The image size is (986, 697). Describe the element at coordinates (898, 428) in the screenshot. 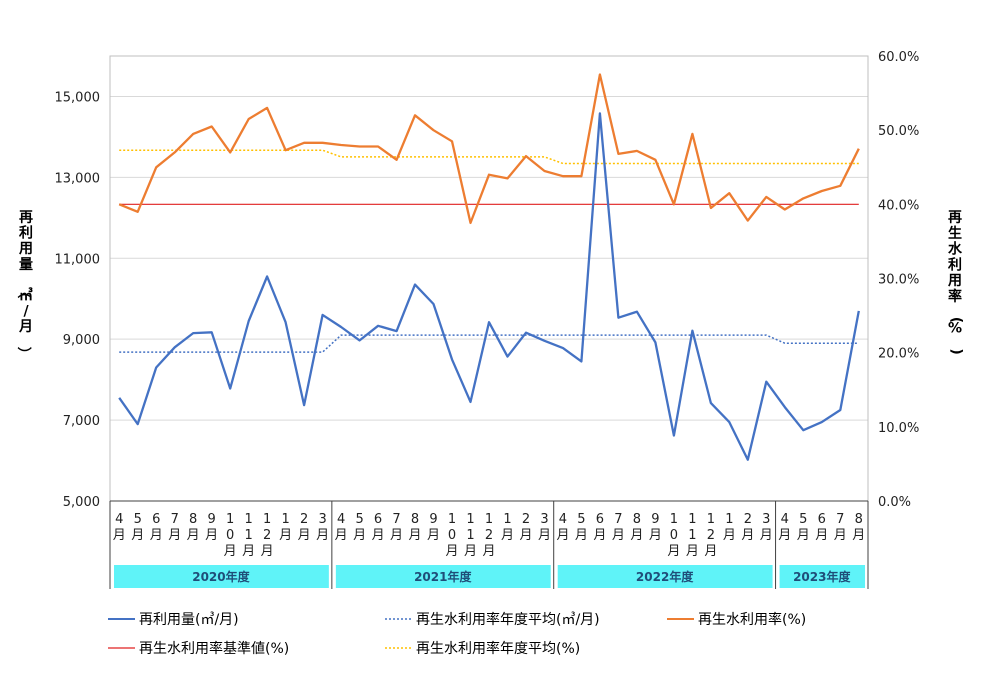

I see `right-tick-label: 10.0%` at that location.